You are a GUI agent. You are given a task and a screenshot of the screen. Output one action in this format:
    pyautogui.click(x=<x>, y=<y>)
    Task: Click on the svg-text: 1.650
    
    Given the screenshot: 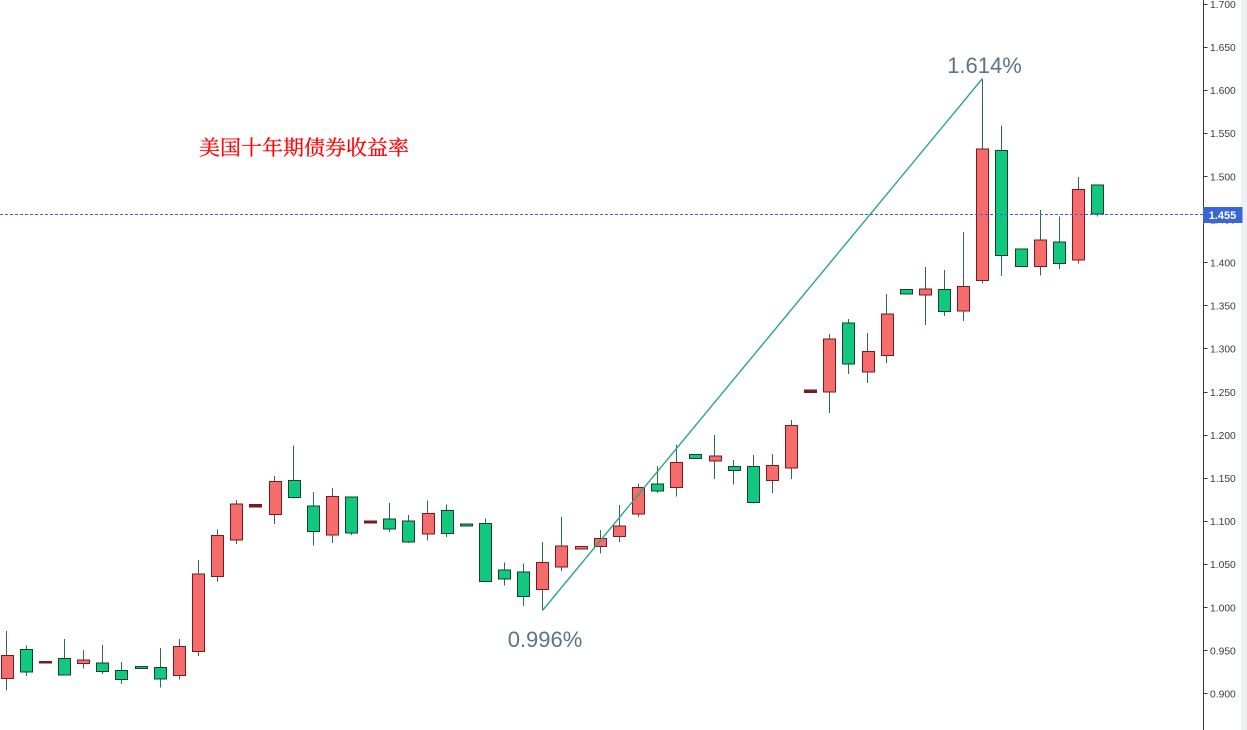 What is the action you would take?
    pyautogui.click(x=1223, y=48)
    